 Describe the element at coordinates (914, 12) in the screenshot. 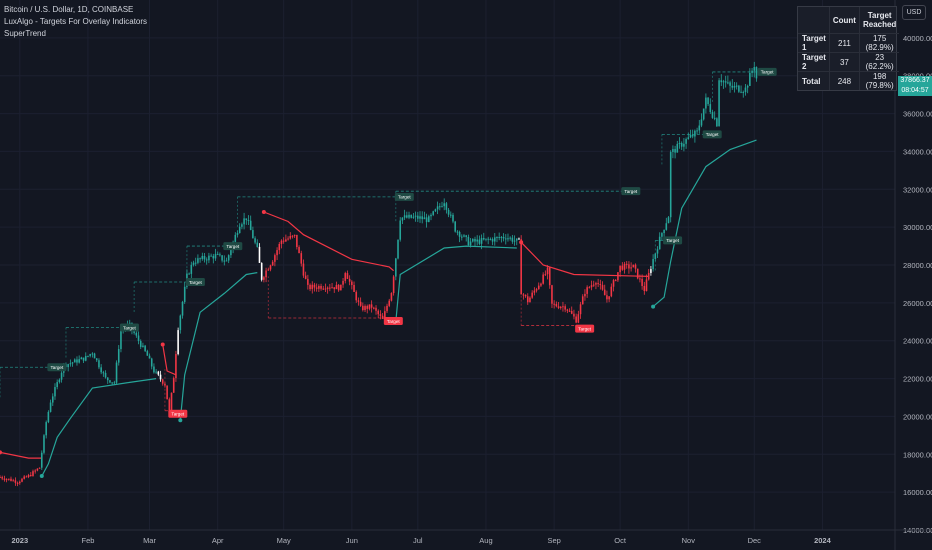

I see `currency-button: USD` at that location.